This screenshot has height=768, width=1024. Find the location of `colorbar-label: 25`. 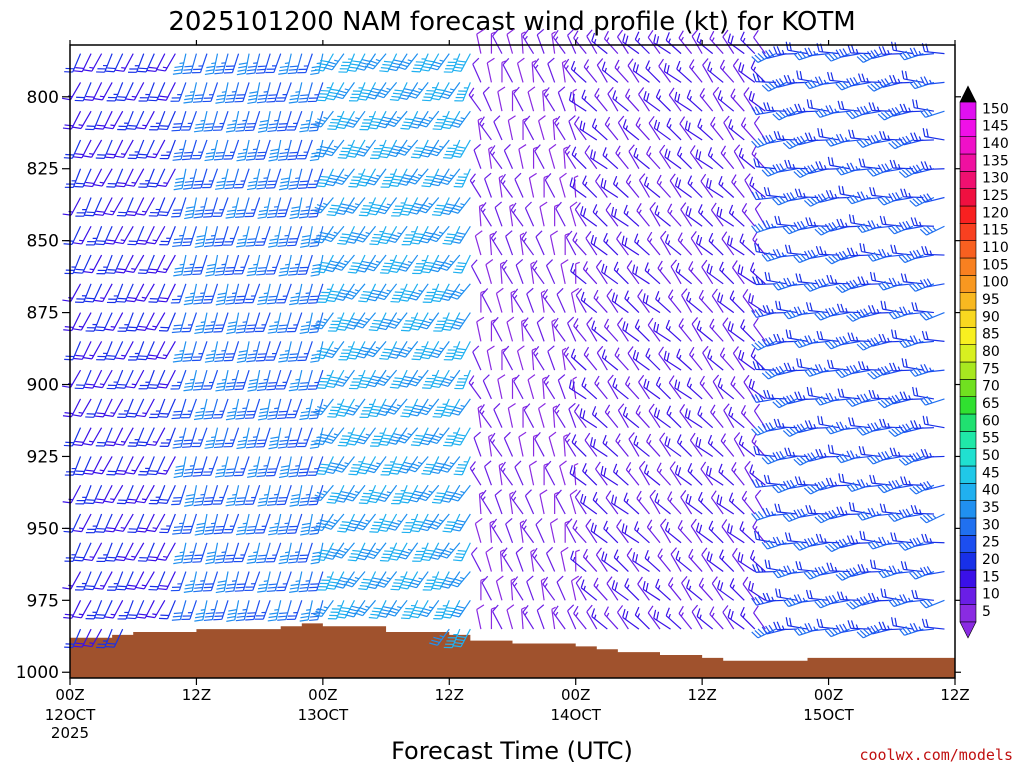

colorbar-label: 25 is located at coordinates (991, 543).